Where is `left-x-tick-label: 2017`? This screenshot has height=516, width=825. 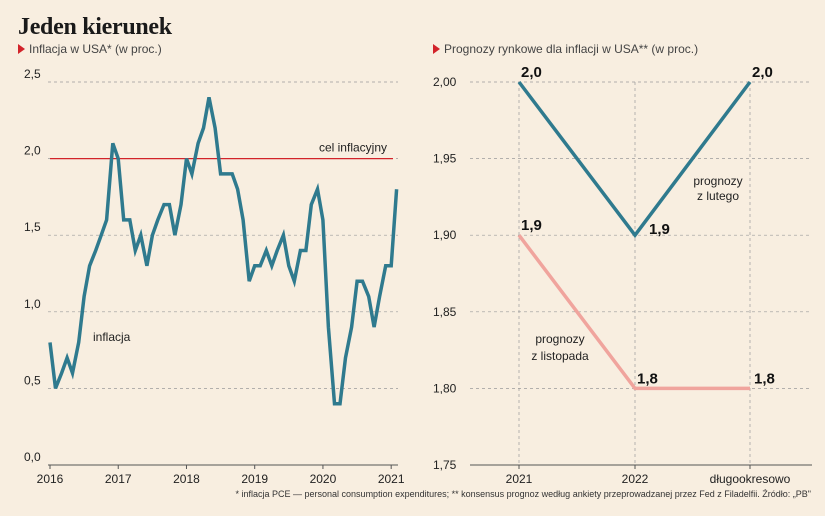 left-x-tick-label: 2017 is located at coordinates (118, 479).